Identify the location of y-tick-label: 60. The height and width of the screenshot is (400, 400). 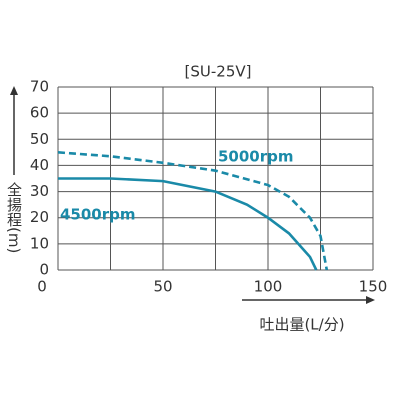
(39, 113).